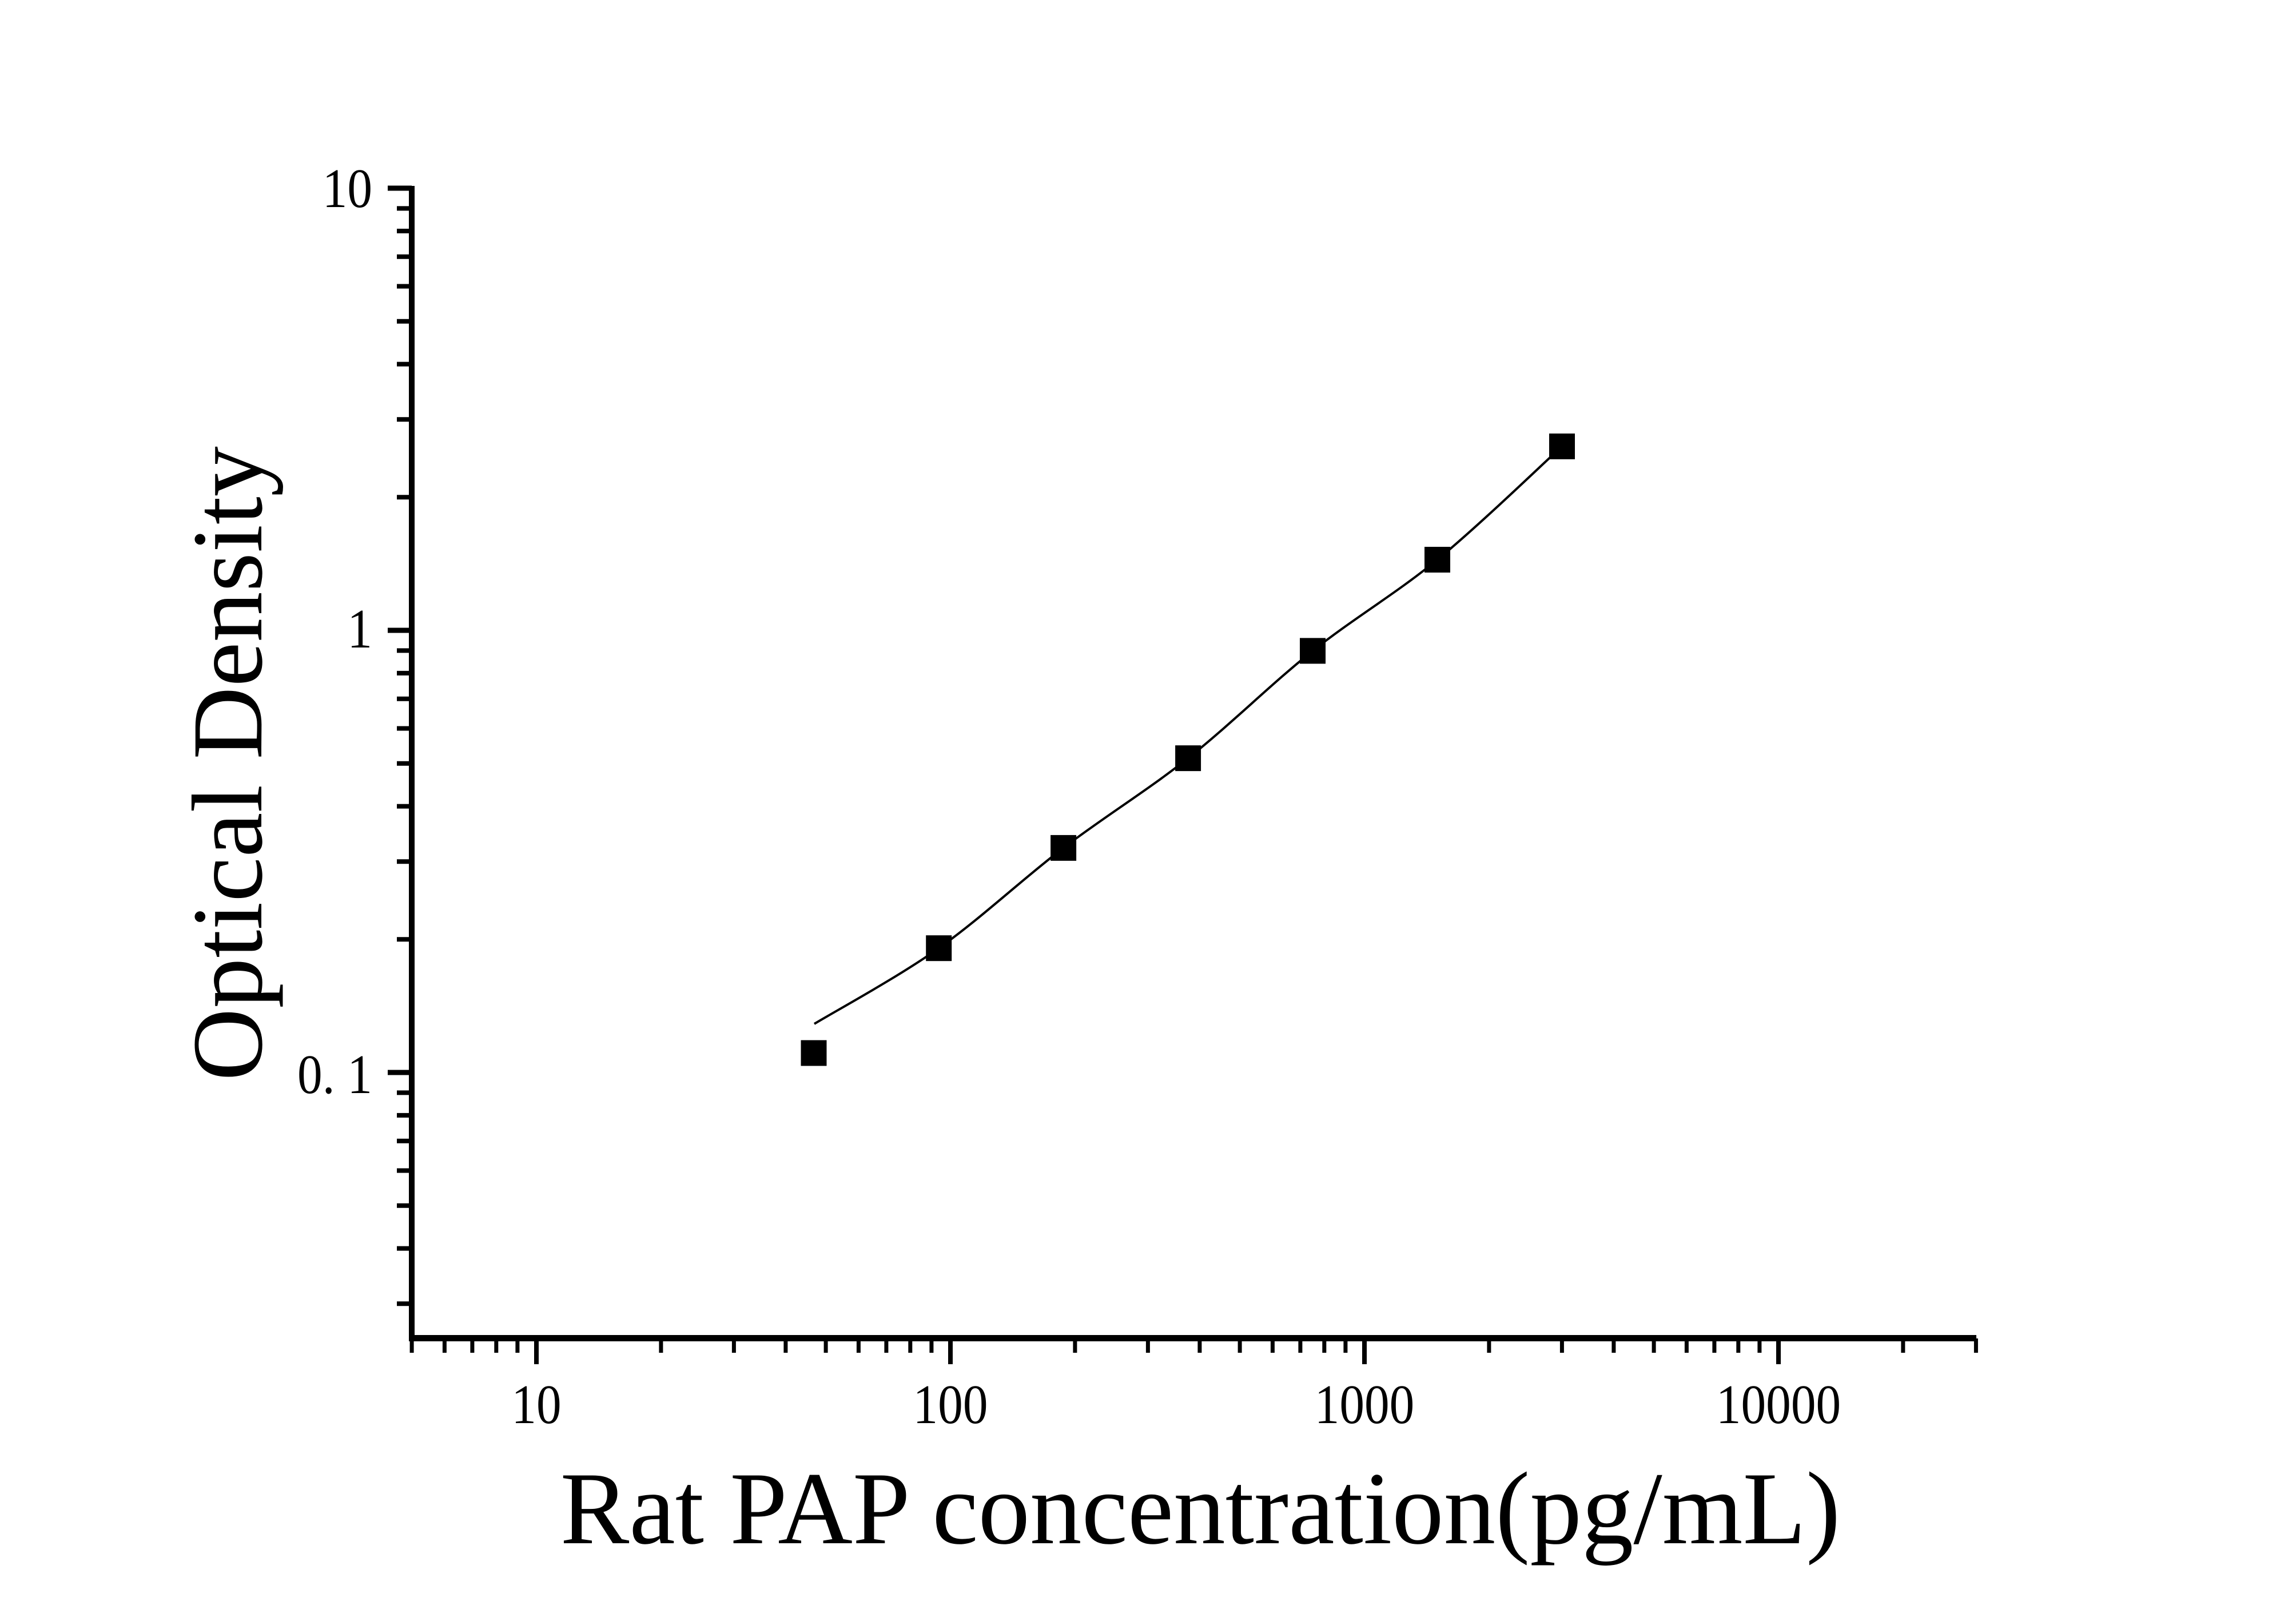  What do you see at coordinates (335, 1074) in the screenshot?
I see `svg-text: 0. 1` at bounding box center [335, 1074].